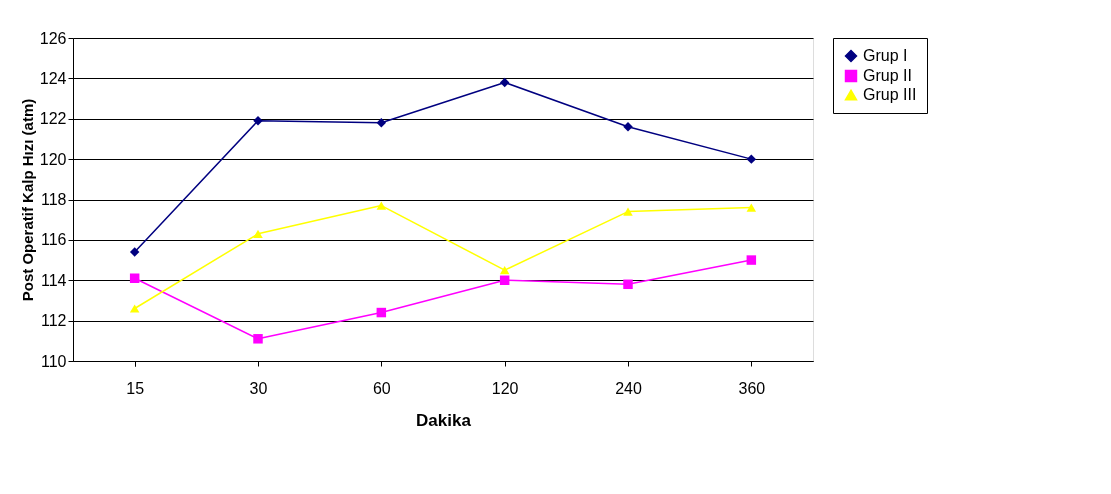 This screenshot has width=1111, height=494. I want to click on x-tick-label: 15, so click(135, 388).